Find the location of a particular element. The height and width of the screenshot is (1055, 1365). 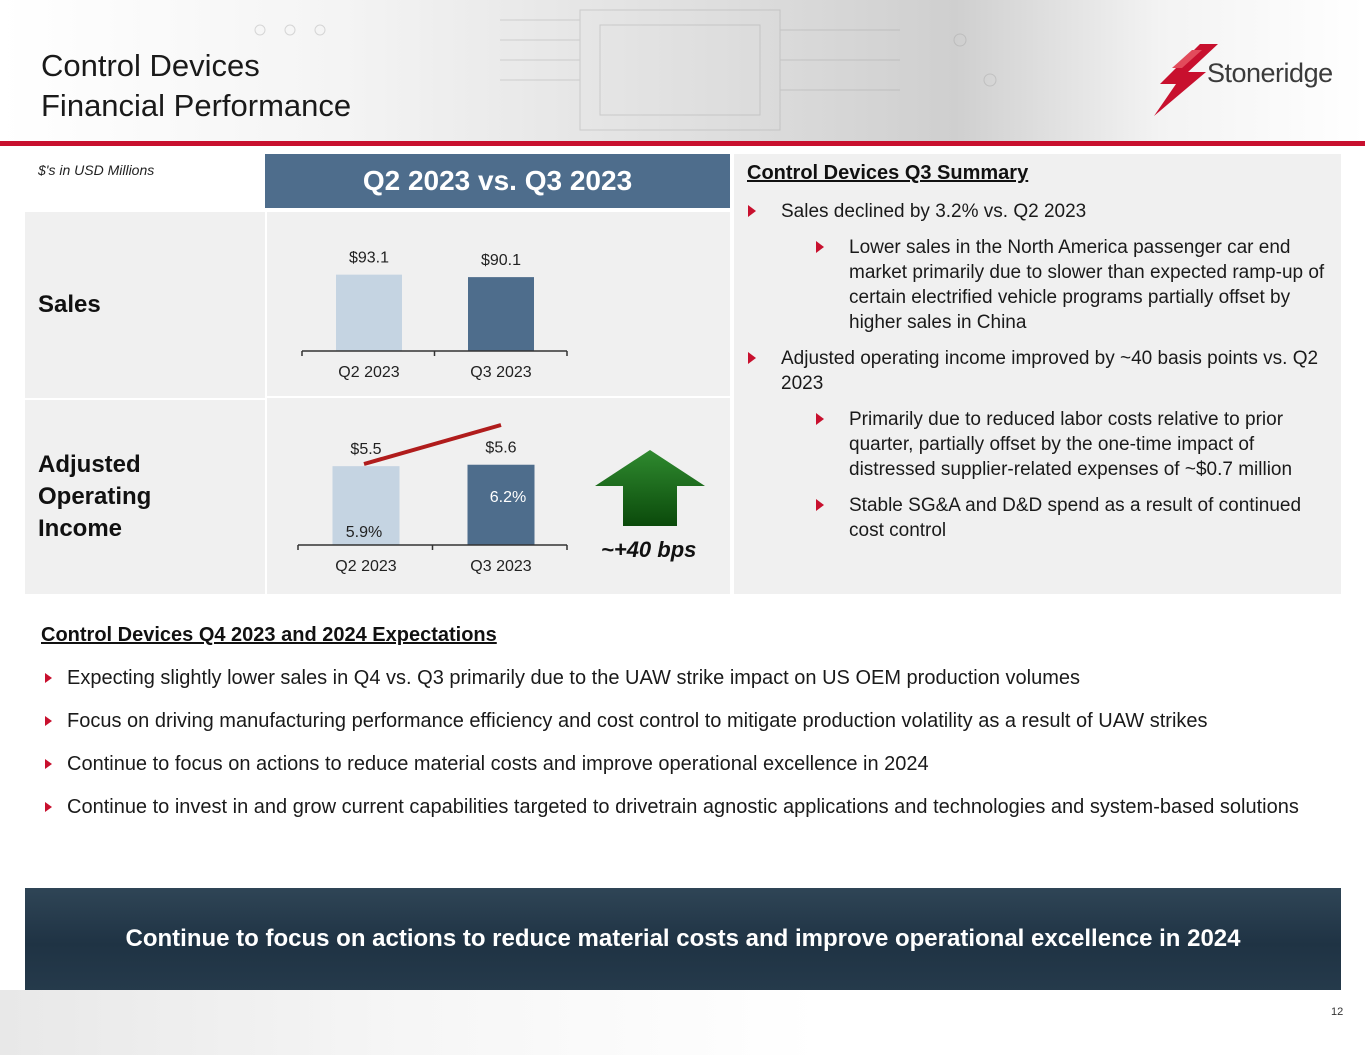

stoneridge-logo-icon is located at coordinates (1186, 80).